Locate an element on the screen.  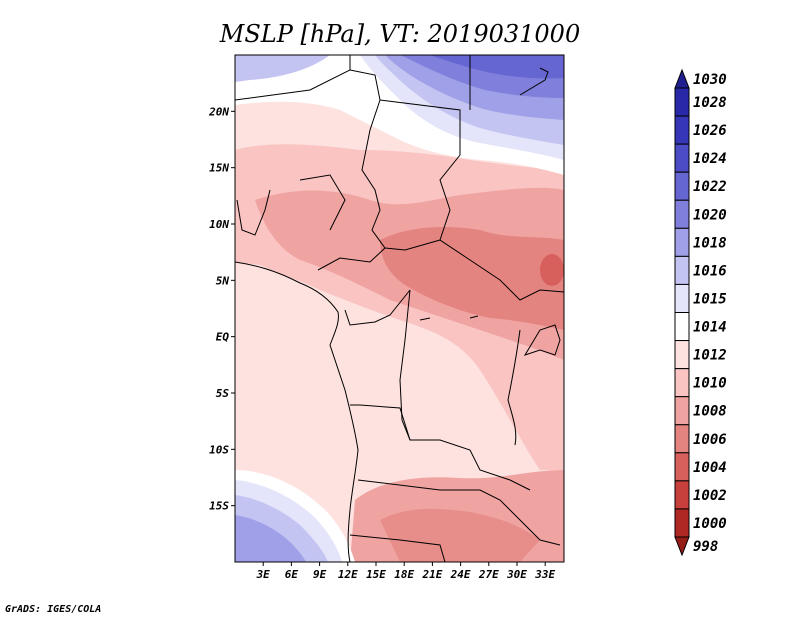
x-tick-label: 27E is located at coordinates (488, 574).